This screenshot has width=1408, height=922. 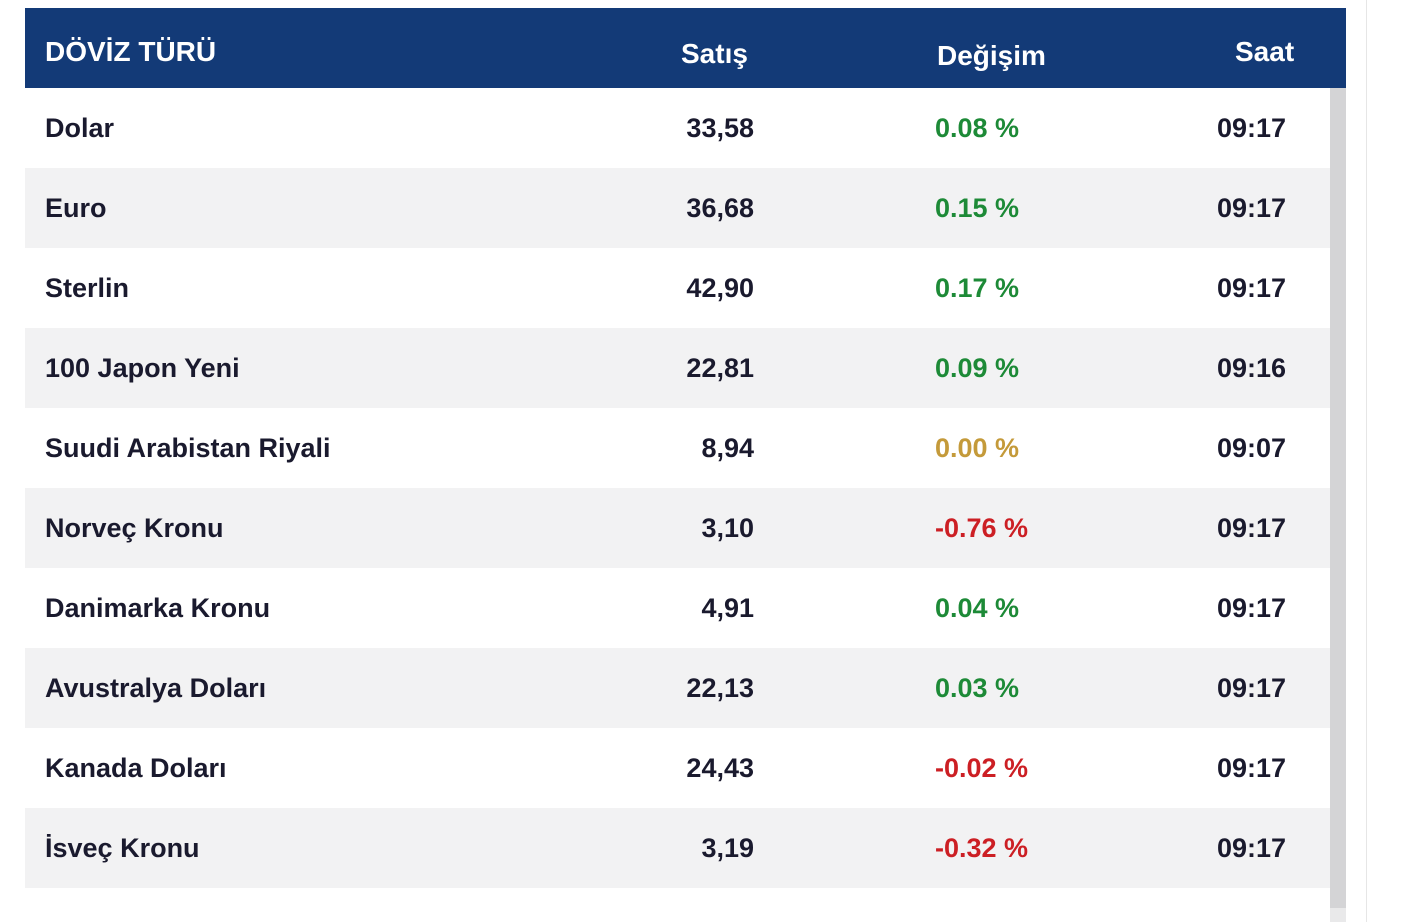 I want to click on table-row: Suudi Arabistan Riyali 8,94 0.00 % 09:07, so click(x=677, y=448).